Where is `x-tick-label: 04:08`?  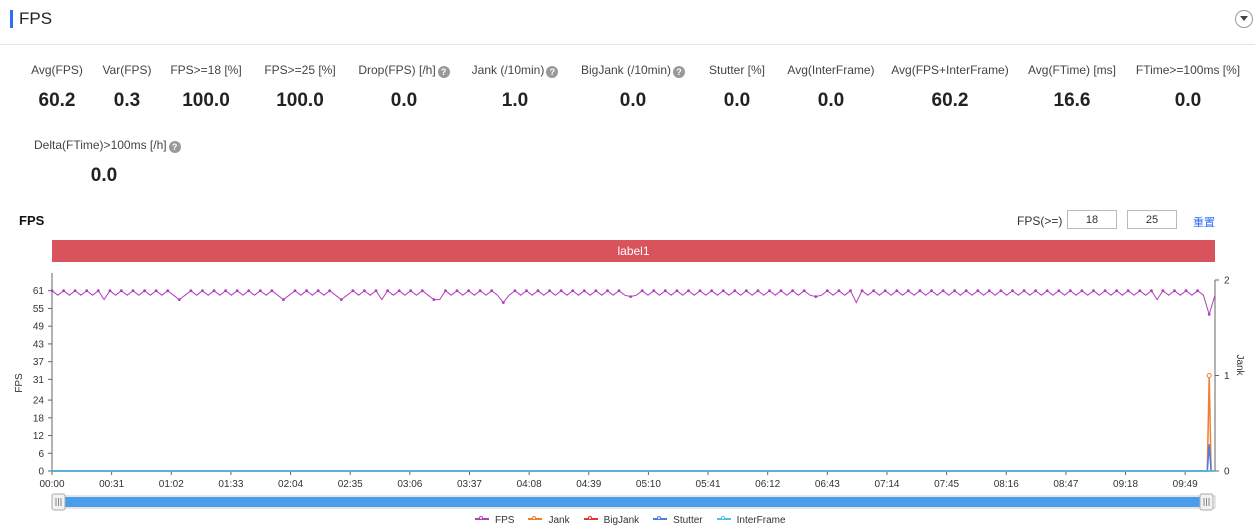 x-tick-label: 04:08 is located at coordinates (529, 484).